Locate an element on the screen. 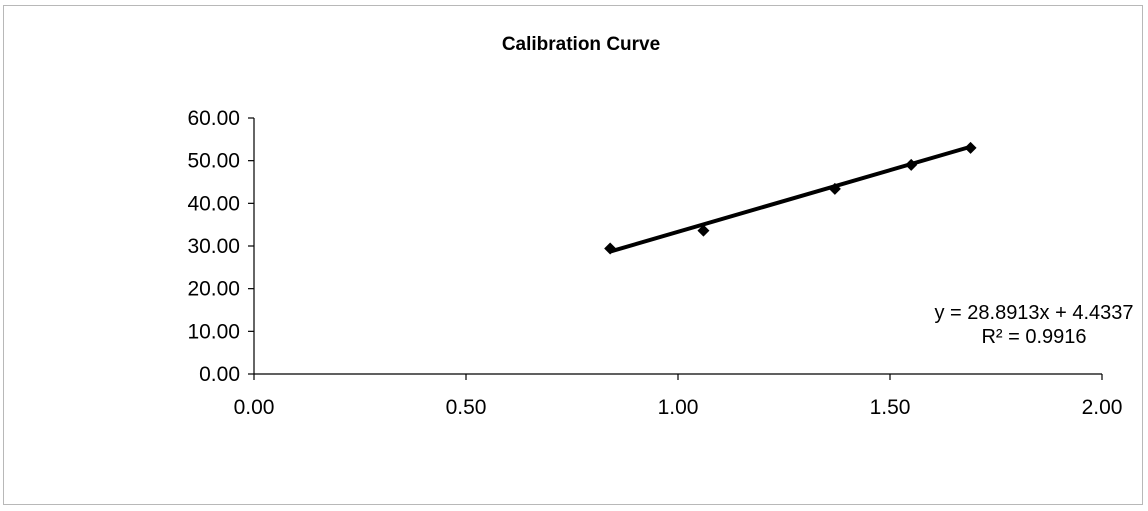 The image size is (1148, 511). trendline-layer is located at coordinates (790, 199).